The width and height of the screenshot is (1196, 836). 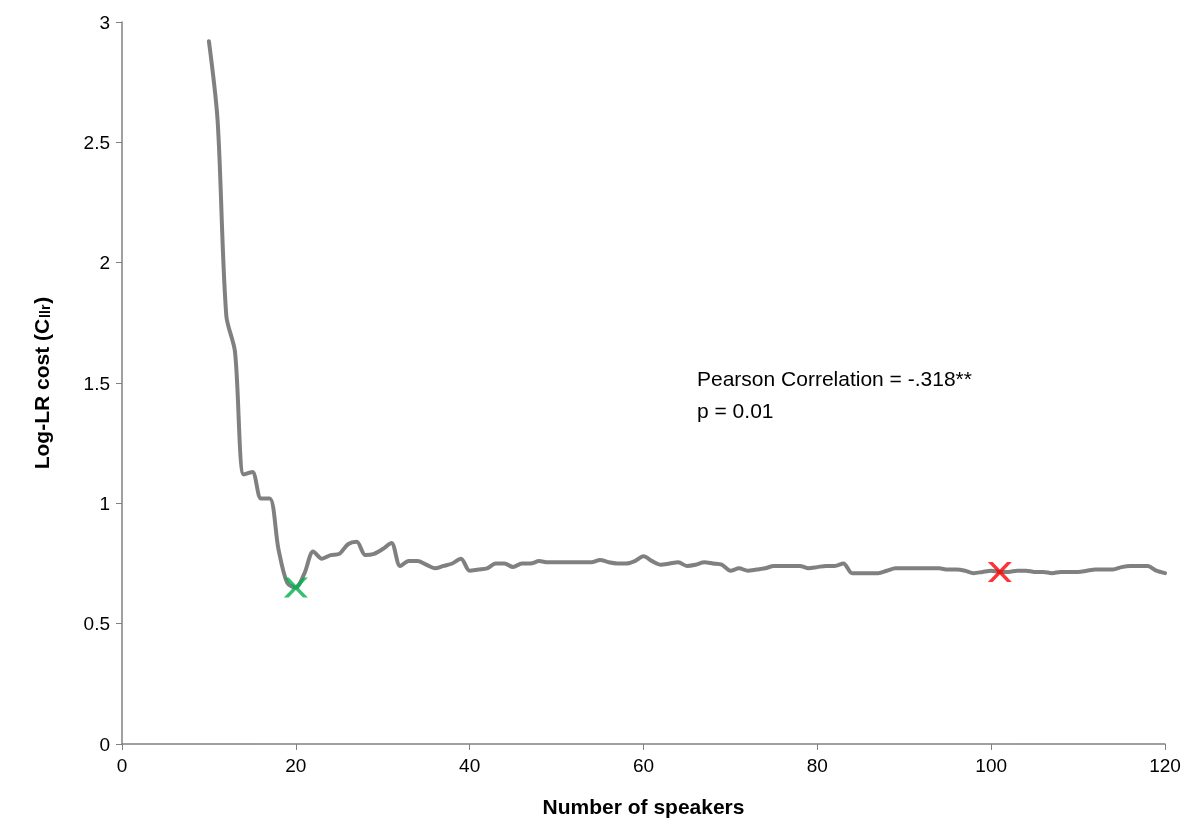 What do you see at coordinates (104, 263) in the screenshot?
I see `y-tick-label: 2` at bounding box center [104, 263].